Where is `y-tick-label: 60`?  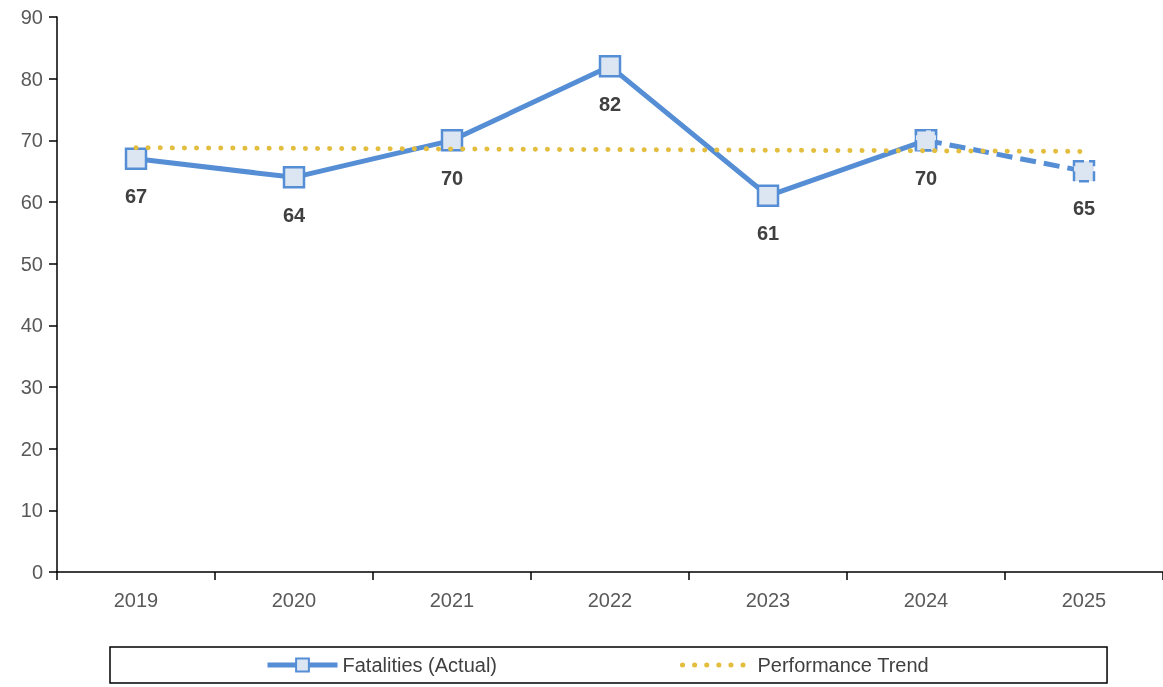
y-tick-label: 60 is located at coordinates (31, 202).